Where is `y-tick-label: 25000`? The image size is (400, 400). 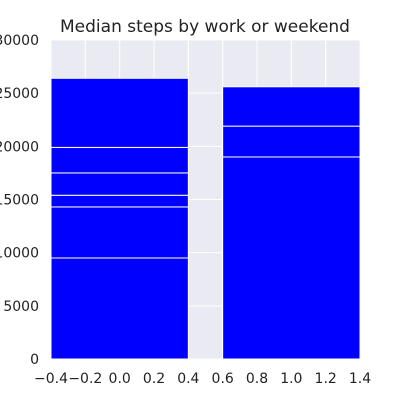 y-tick-label: 25000 is located at coordinates (19, 94).